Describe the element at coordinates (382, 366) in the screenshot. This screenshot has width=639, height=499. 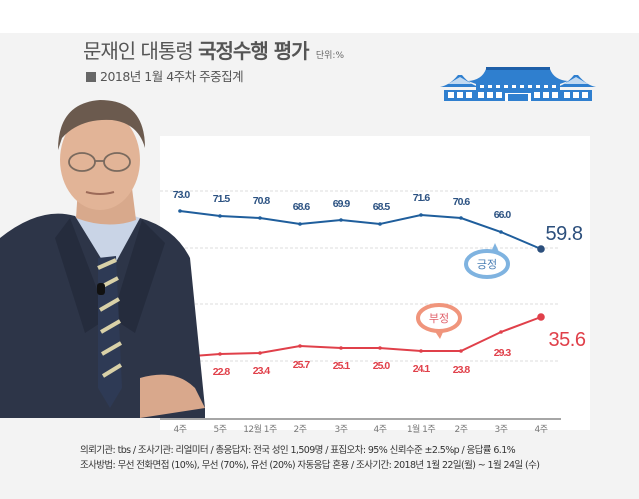
I see `neg-label-5: 25.0` at that location.